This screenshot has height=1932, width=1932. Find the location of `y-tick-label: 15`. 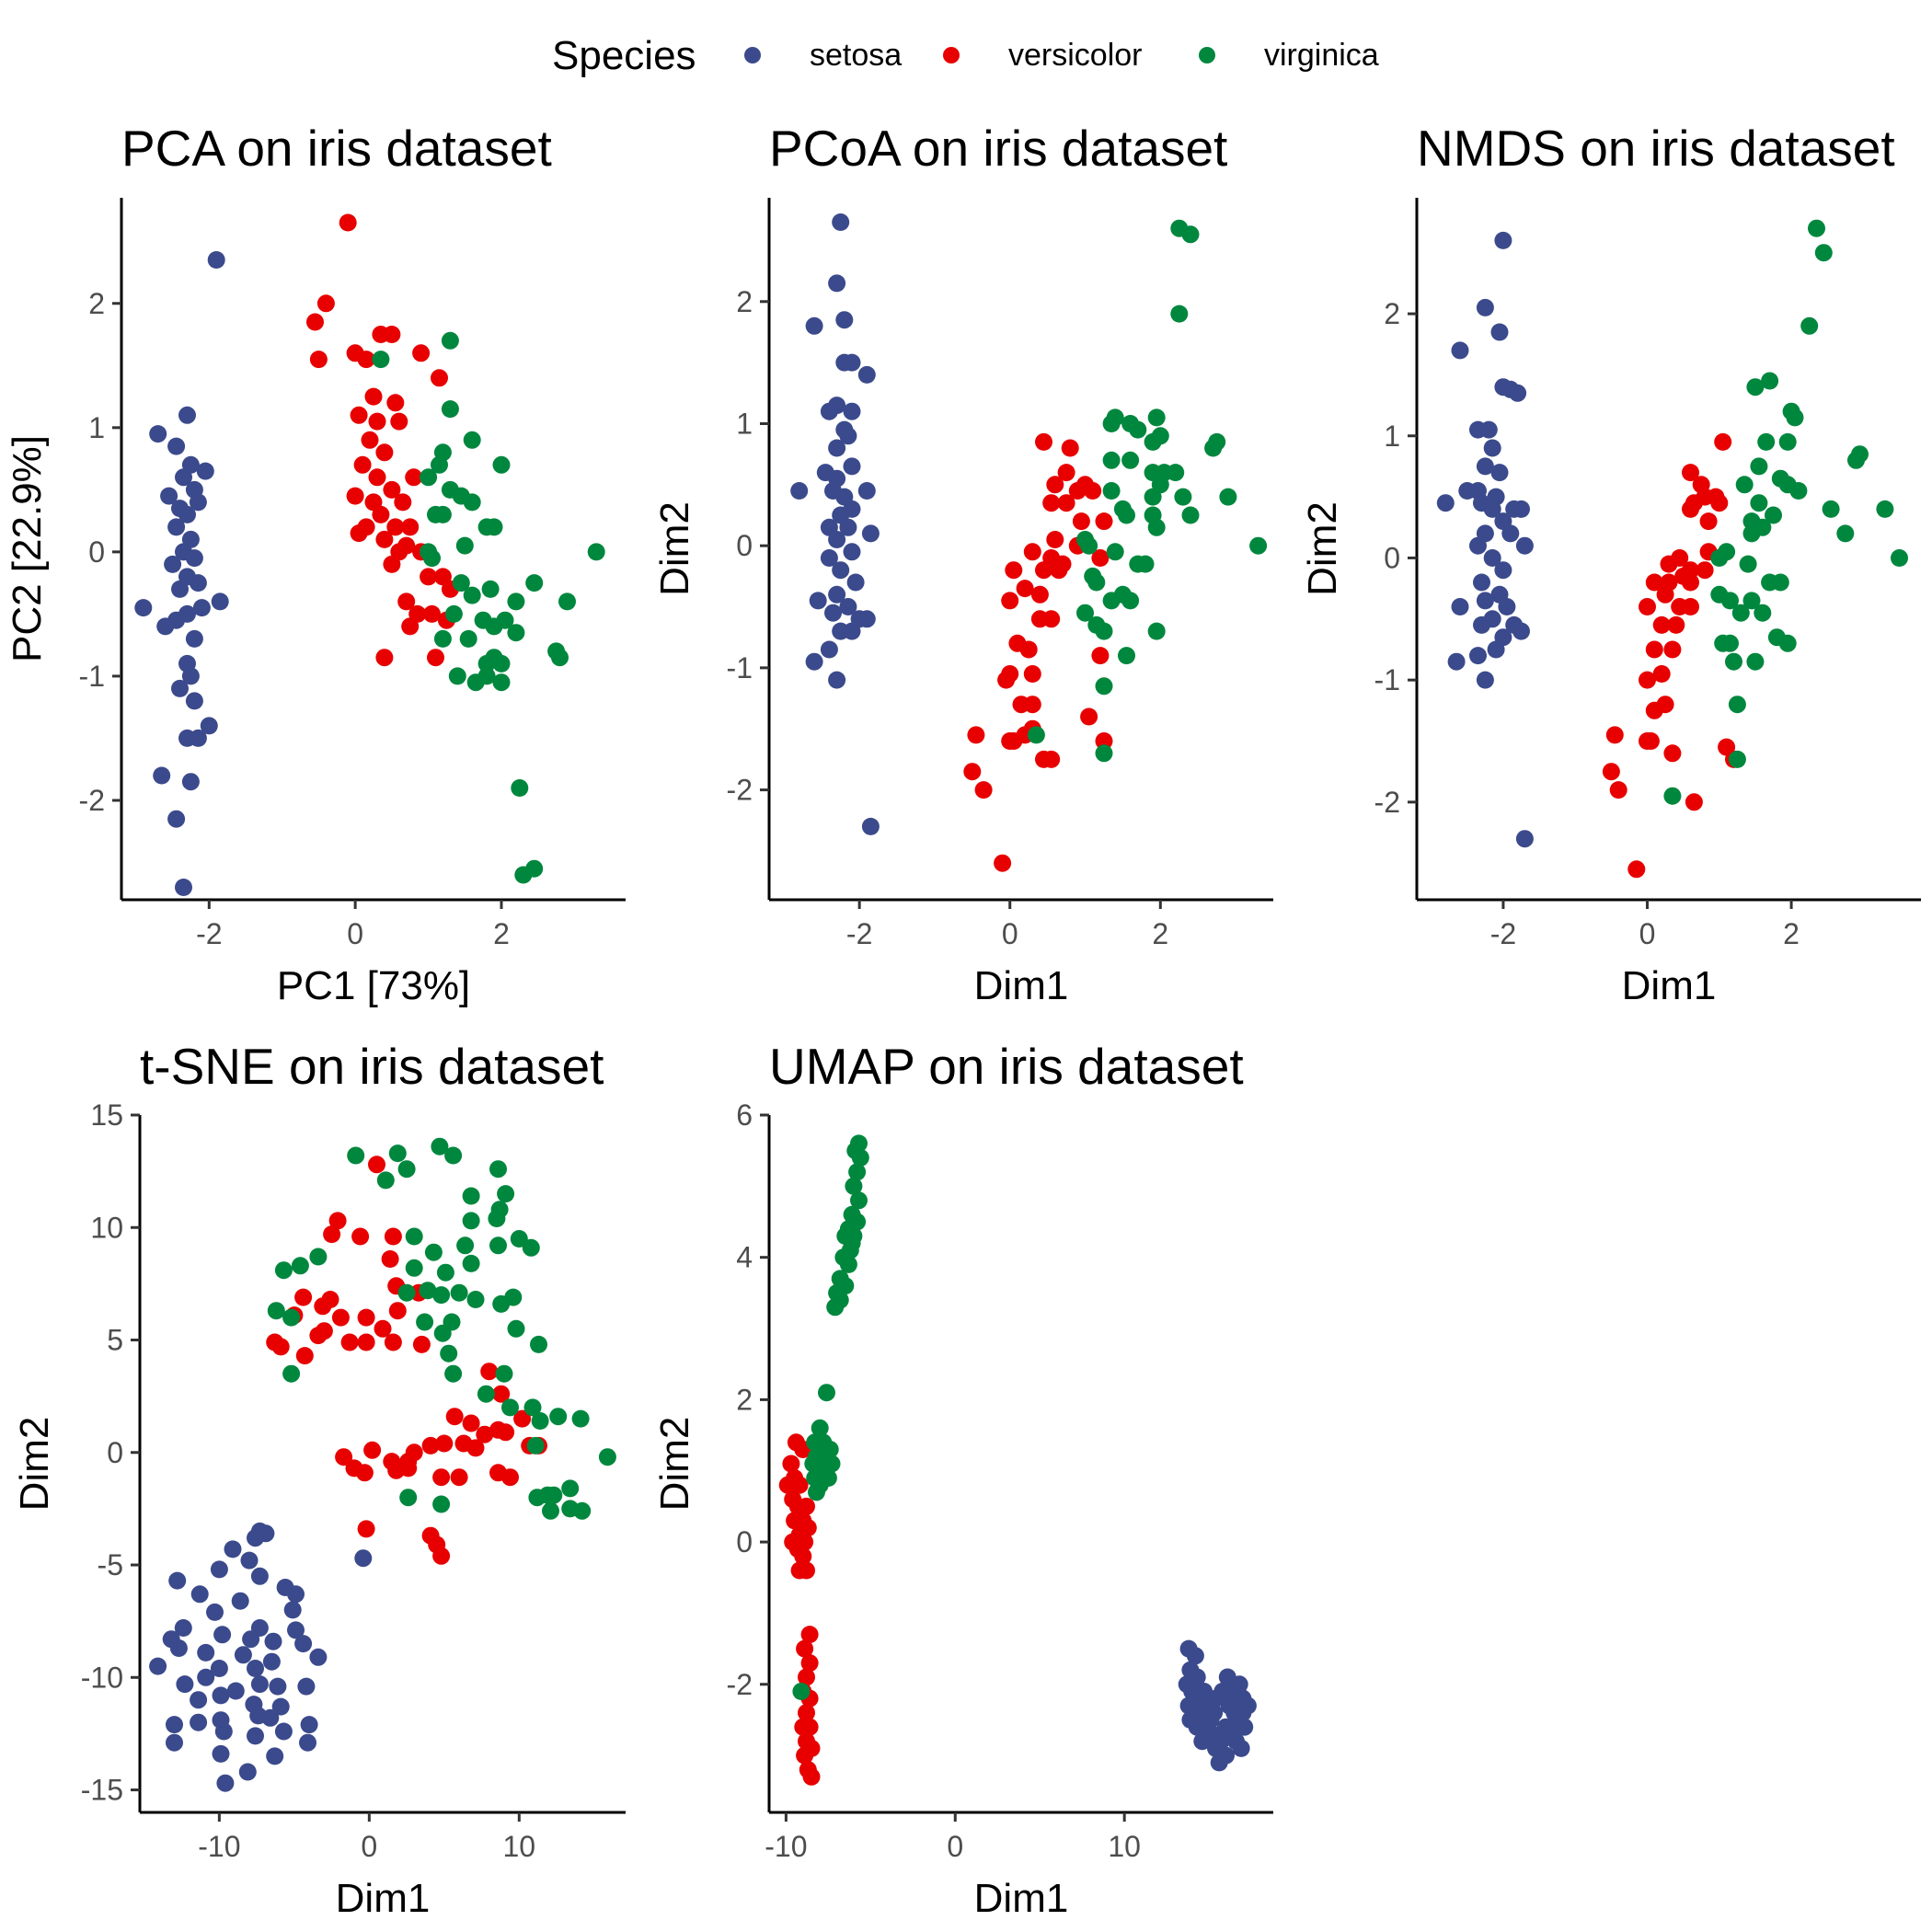

y-tick-label: 15 is located at coordinates (106, 1115).